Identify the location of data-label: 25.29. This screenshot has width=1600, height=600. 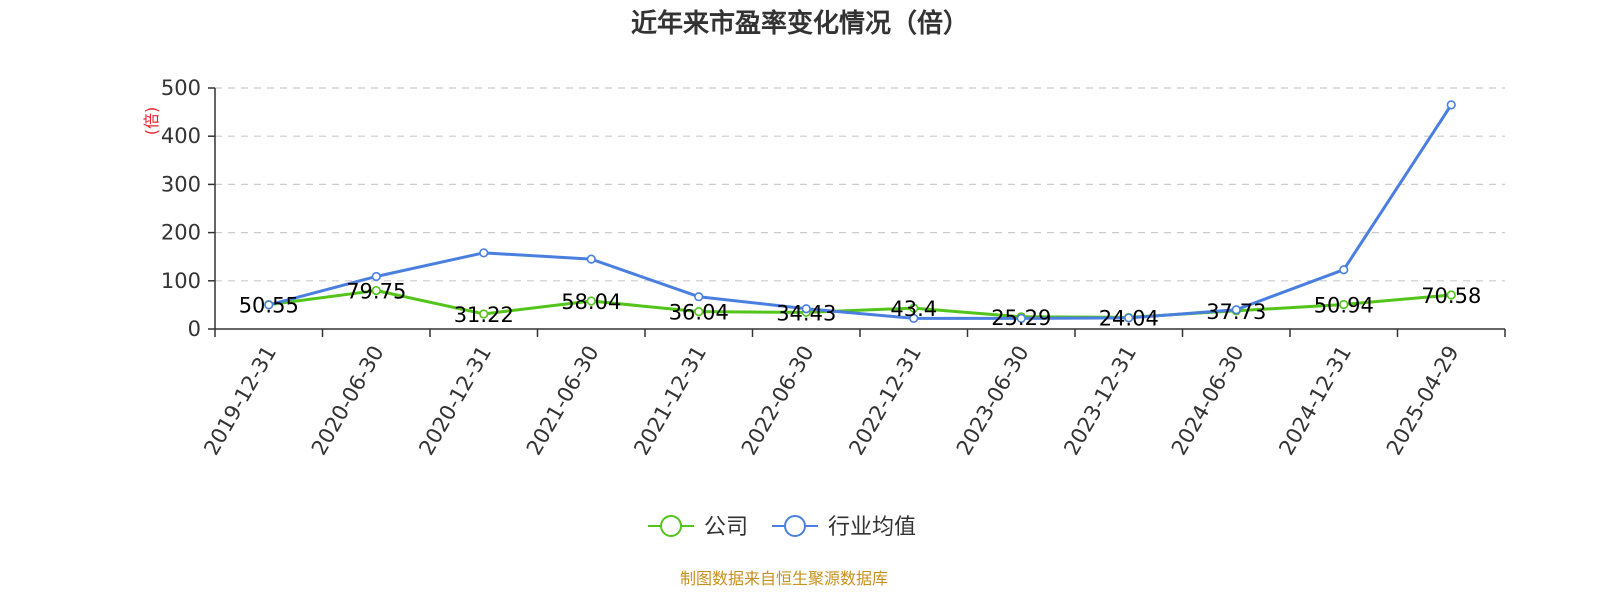
(1021, 318).